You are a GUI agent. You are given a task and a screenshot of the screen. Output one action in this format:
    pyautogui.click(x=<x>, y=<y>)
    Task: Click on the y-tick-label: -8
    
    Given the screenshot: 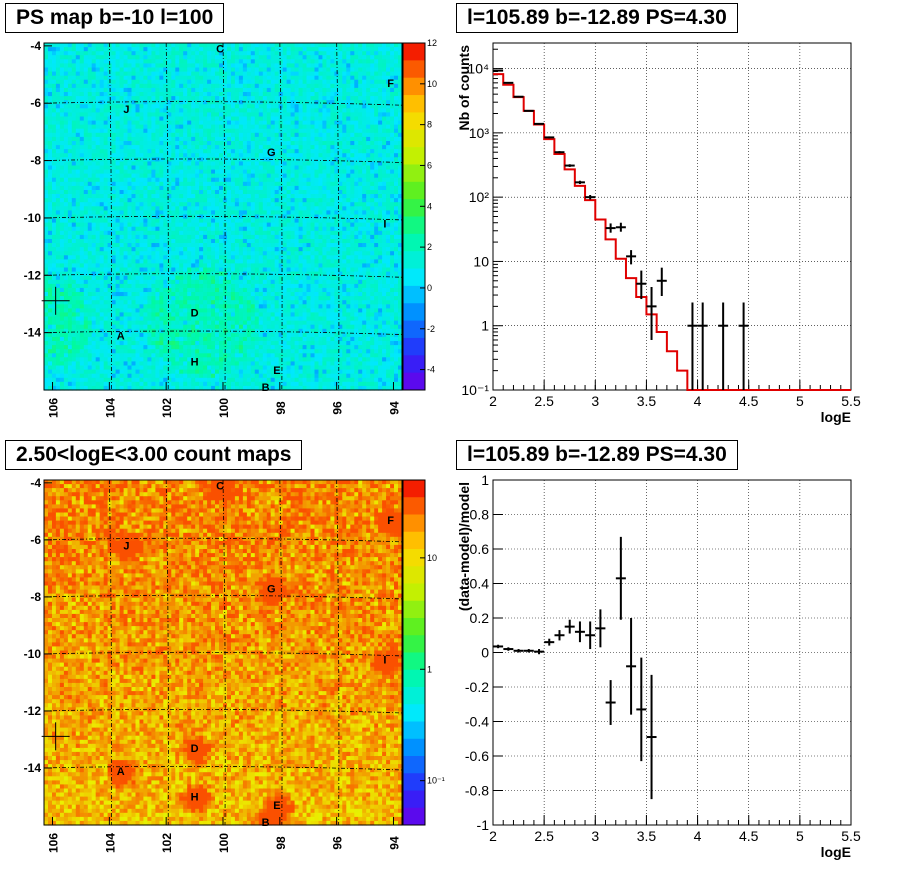 What is the action you would take?
    pyautogui.click(x=35, y=597)
    